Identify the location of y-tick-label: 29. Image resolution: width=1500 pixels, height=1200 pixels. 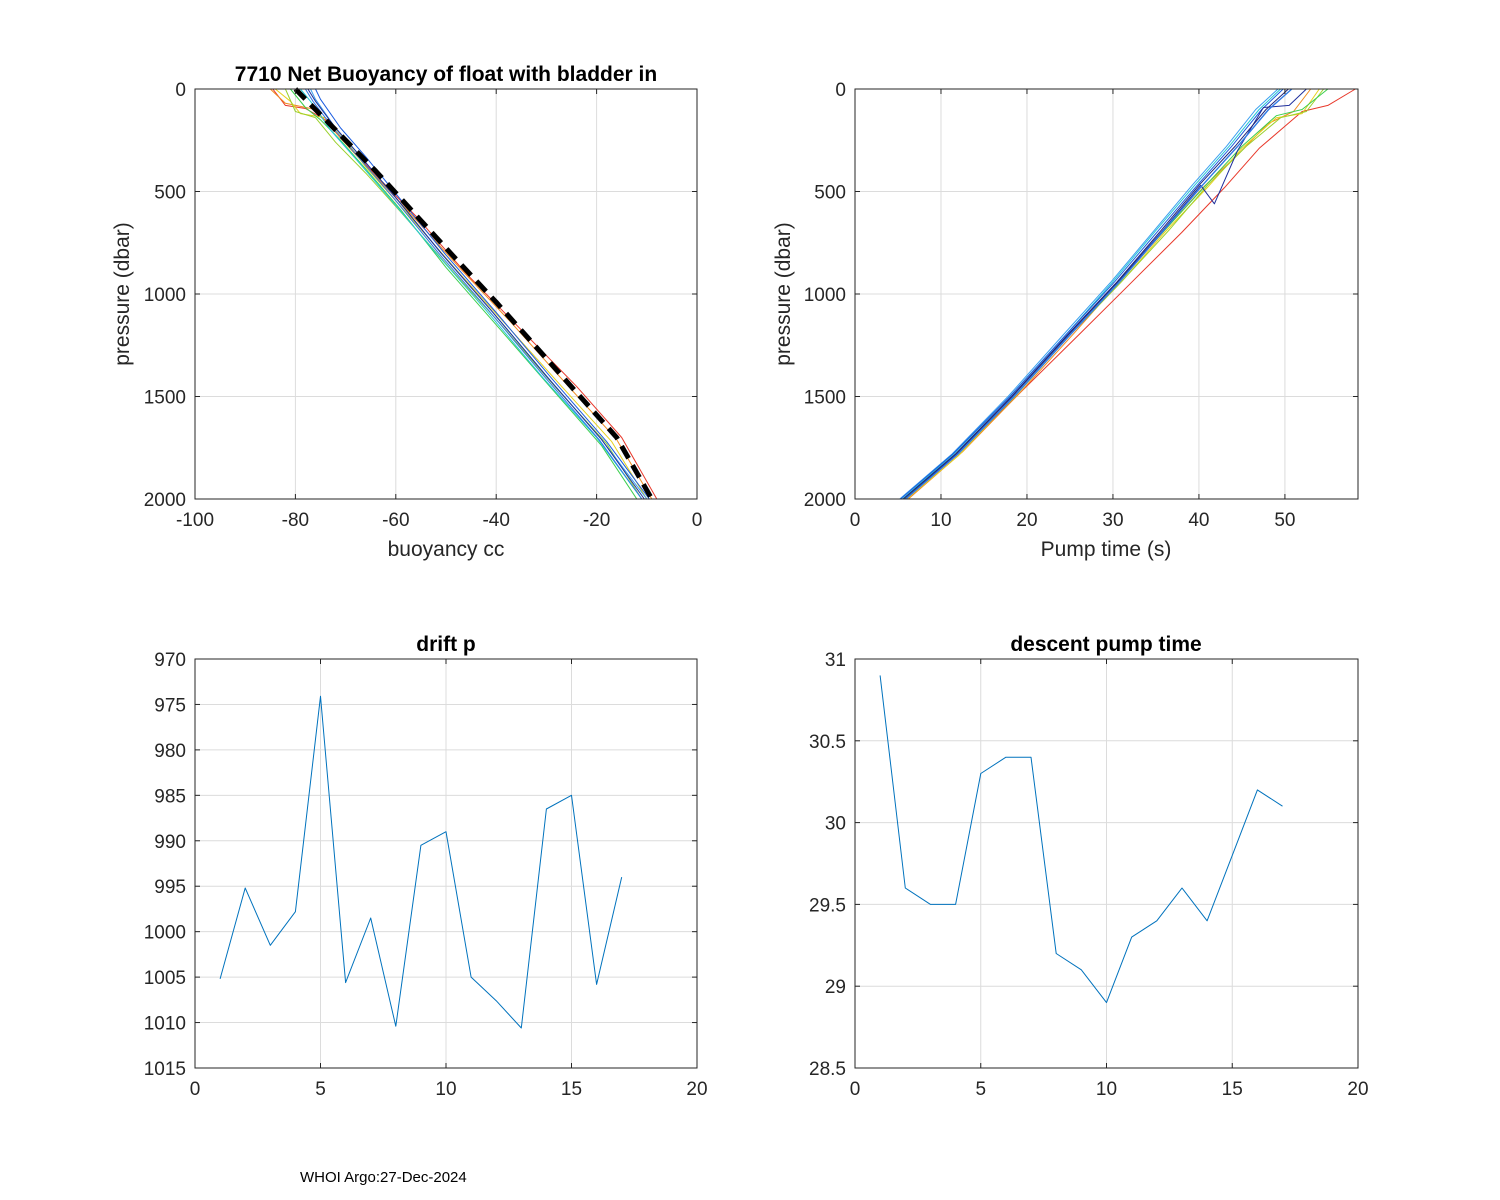
(835, 987).